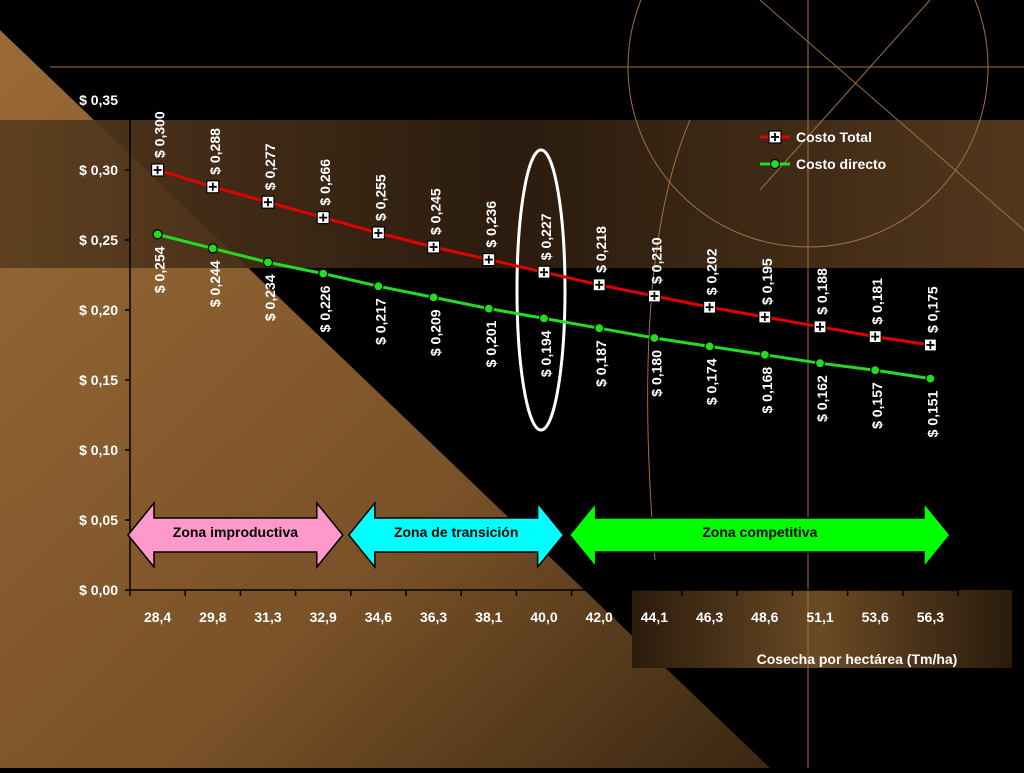 The width and height of the screenshot is (1024, 773). What do you see at coordinates (323, 617) in the screenshot?
I see `x-tick-label: 32,9` at bounding box center [323, 617].